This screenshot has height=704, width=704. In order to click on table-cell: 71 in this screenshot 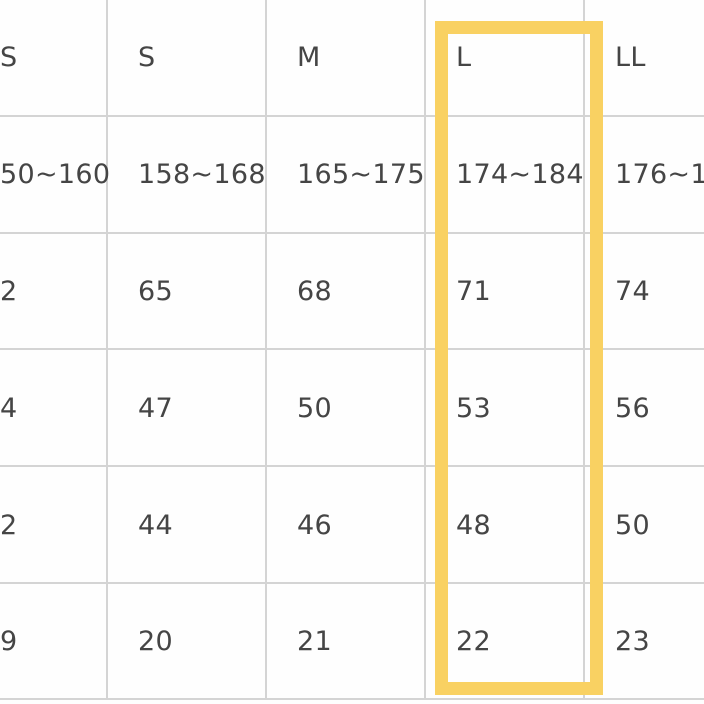, I will do `click(473, 291)`.